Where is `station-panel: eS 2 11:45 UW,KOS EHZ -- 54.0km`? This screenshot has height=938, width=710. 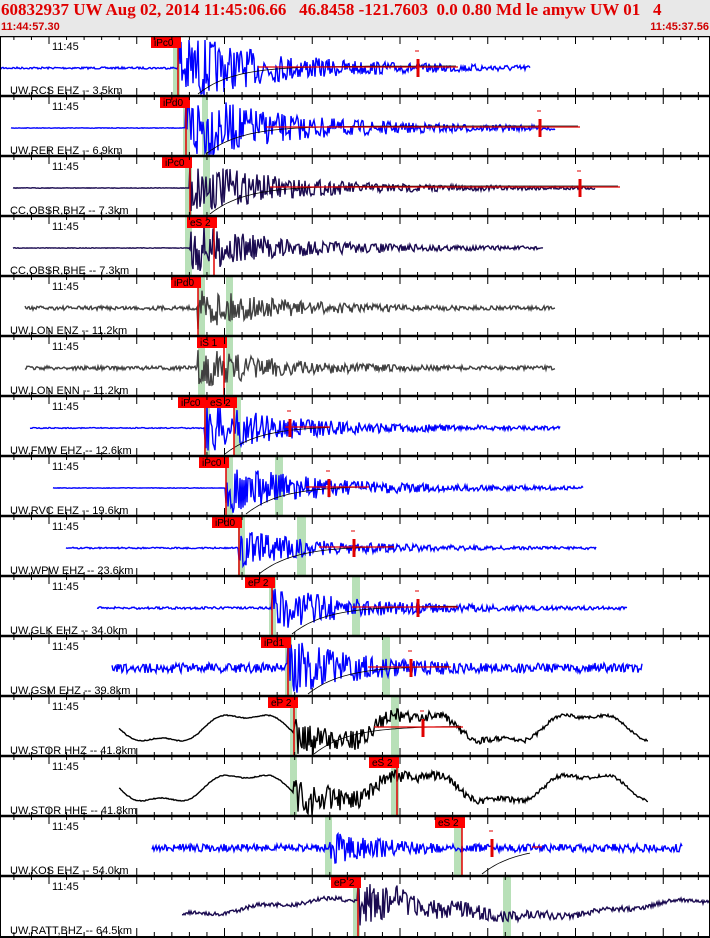 station-panel: eS 2 11:45 UW,KOS EHZ -- 54.0km is located at coordinates (355, 845).